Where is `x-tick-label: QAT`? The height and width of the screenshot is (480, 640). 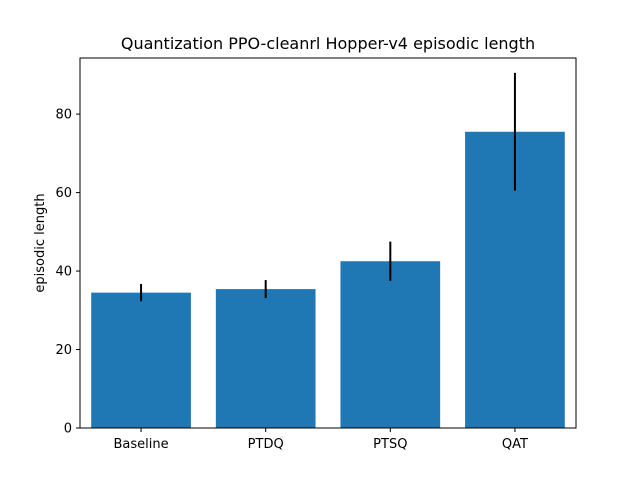 x-tick-label: QAT is located at coordinates (515, 444).